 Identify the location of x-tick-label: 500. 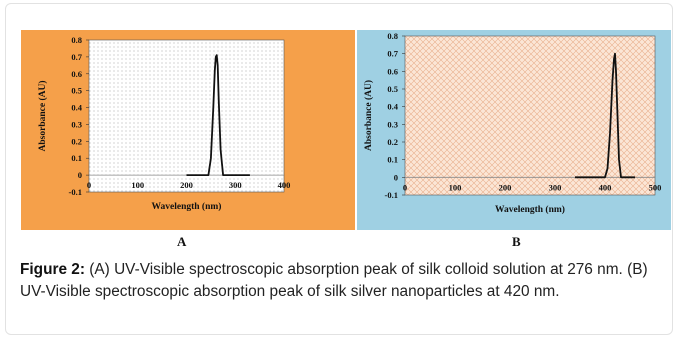
(655, 187).